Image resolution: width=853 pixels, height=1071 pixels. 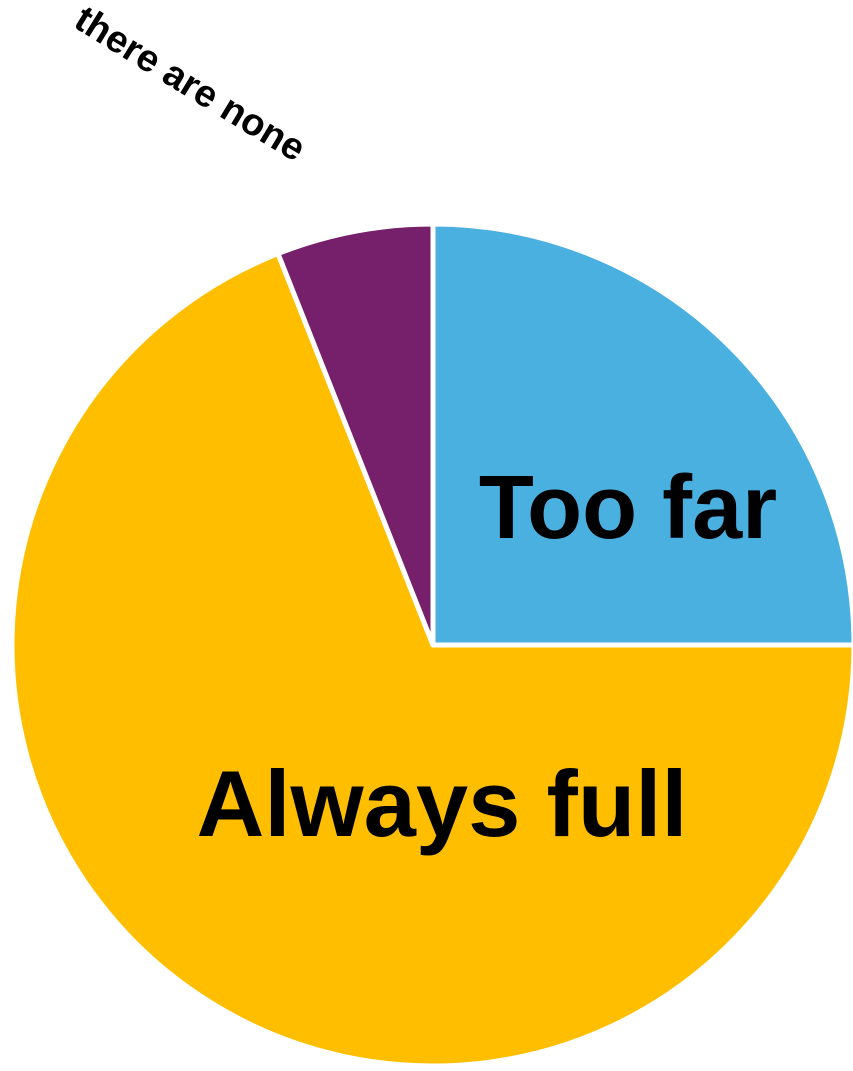 I want to click on slice-label-too-far: Too far, so click(x=628, y=508).